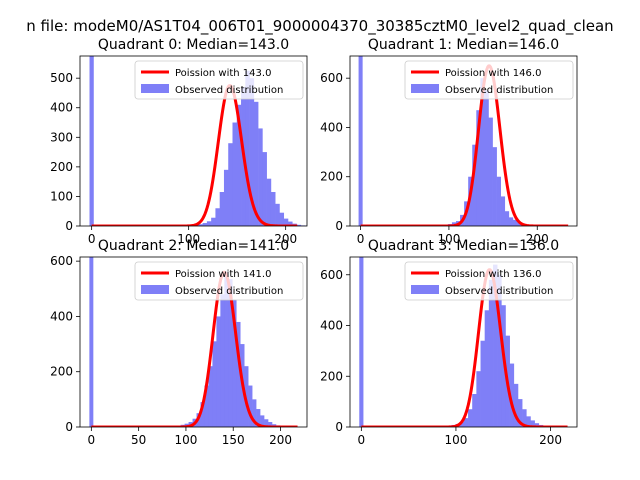 This screenshot has width=640, height=480. What do you see at coordinates (92, 239) in the screenshot?
I see `x-tick-label: 0` at bounding box center [92, 239].